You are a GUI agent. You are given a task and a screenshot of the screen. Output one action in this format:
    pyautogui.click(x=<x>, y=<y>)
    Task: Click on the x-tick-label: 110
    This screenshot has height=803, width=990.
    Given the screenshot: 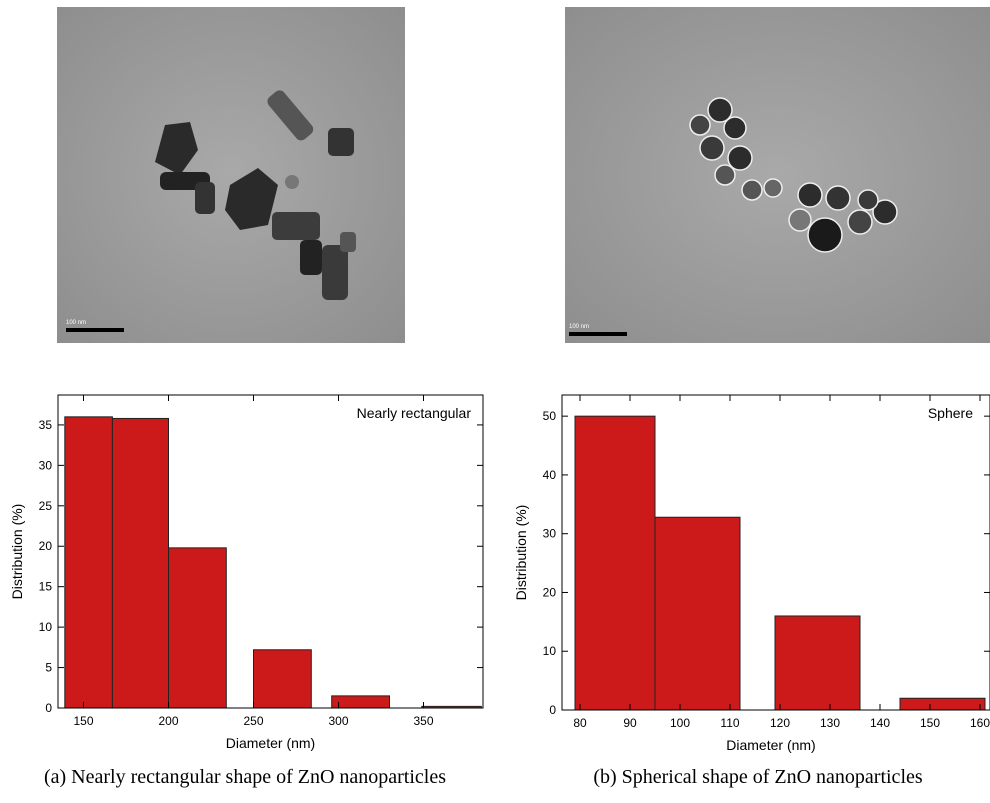 What is the action you would take?
    pyautogui.click(x=729, y=723)
    